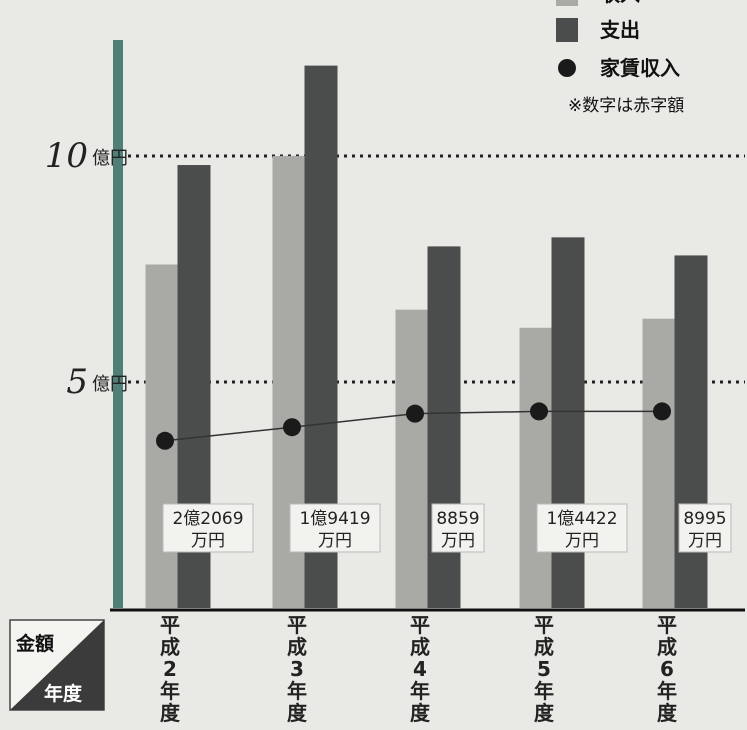 Image resolution: width=747 pixels, height=730 pixels. What do you see at coordinates (704, 519) in the screenshot?
I see `deficit-amount: 8995` at bounding box center [704, 519].